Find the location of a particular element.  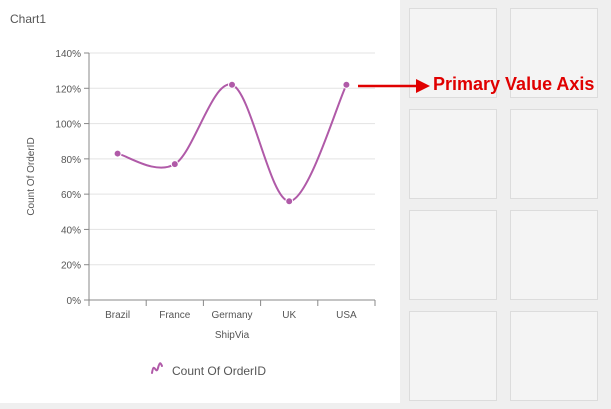

x-axis-title: ShipVia is located at coordinates (232, 335).